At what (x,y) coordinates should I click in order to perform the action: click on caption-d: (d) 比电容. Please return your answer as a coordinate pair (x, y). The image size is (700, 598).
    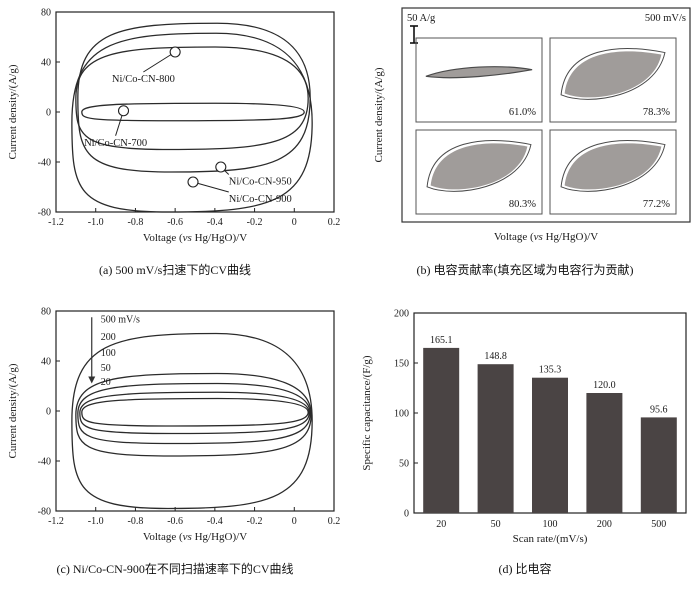
    Looking at the image, I should click on (525, 569).